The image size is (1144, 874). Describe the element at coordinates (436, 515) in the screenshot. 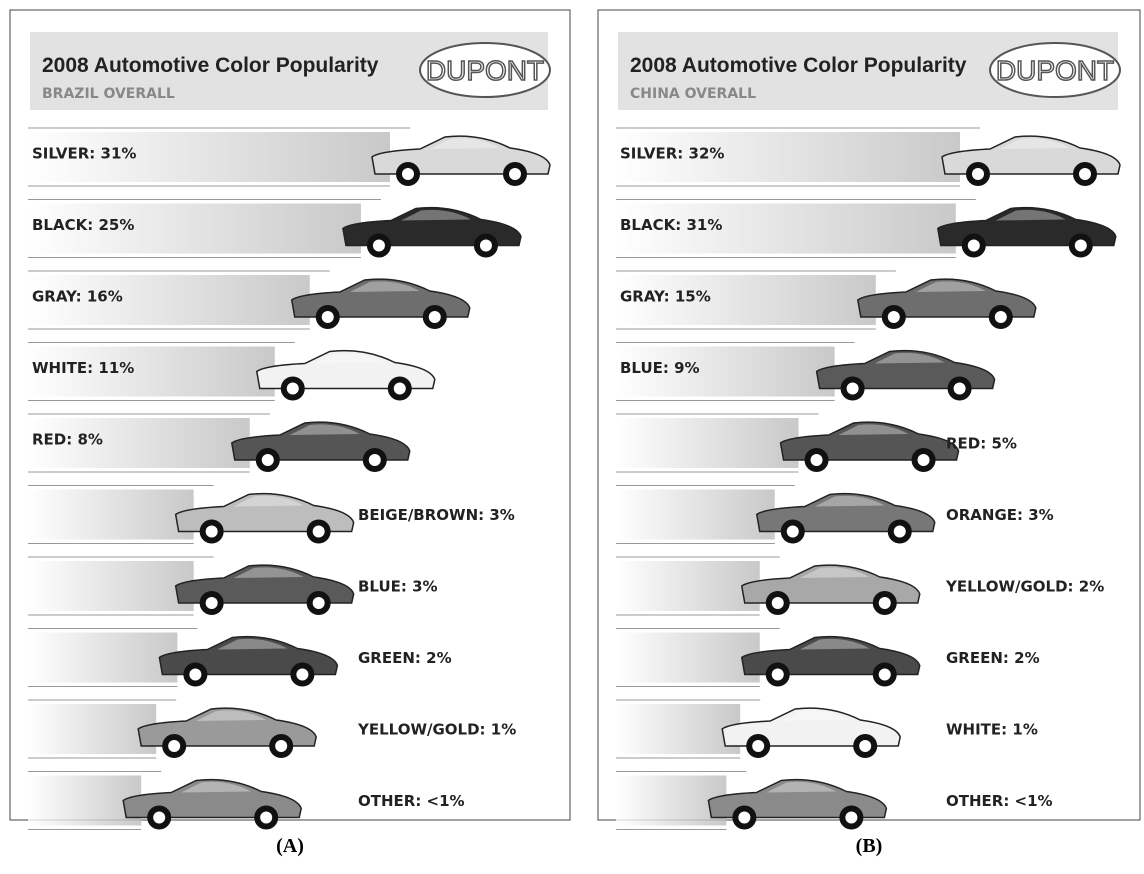

I see `category-label: BEIGE/BROWN: 3%` at that location.